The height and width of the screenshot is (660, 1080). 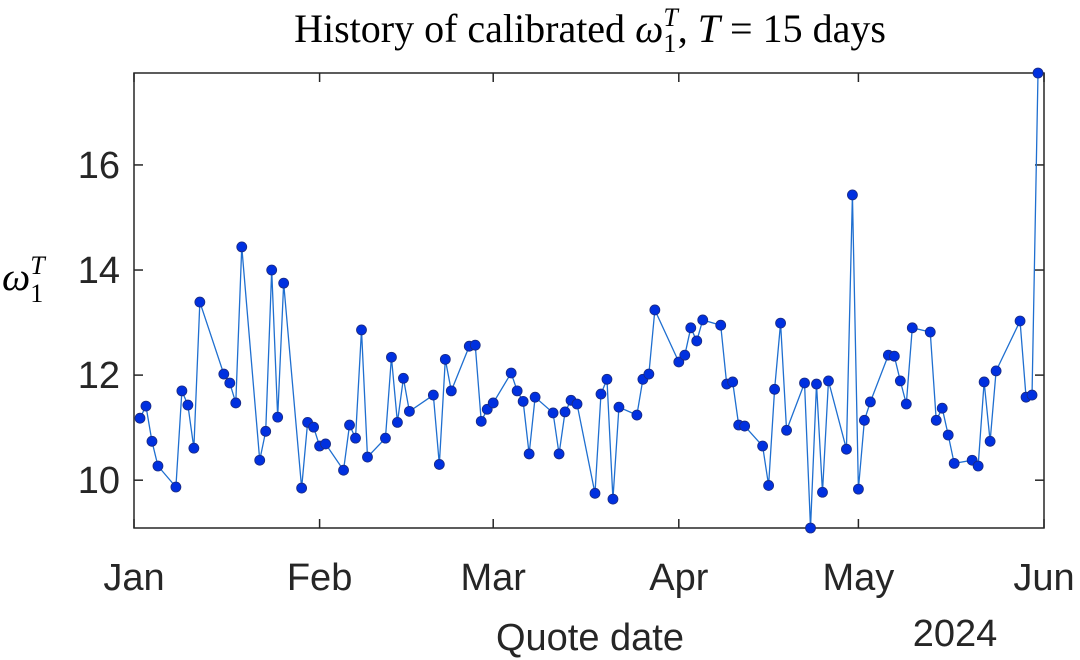 I want to click on x-tick-label: Feb, so click(x=319, y=578).